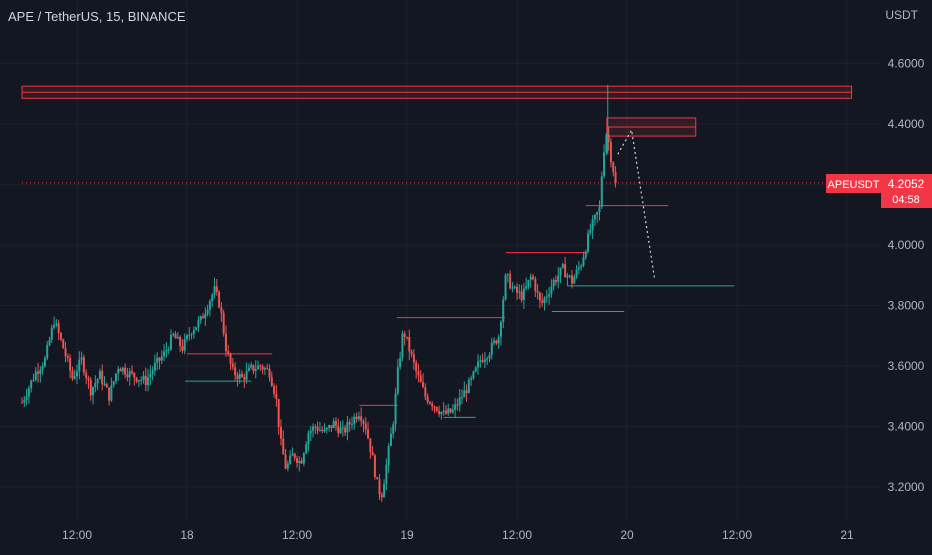 This screenshot has height=555, width=932. I want to click on x-tick-label: 21, so click(847, 535).